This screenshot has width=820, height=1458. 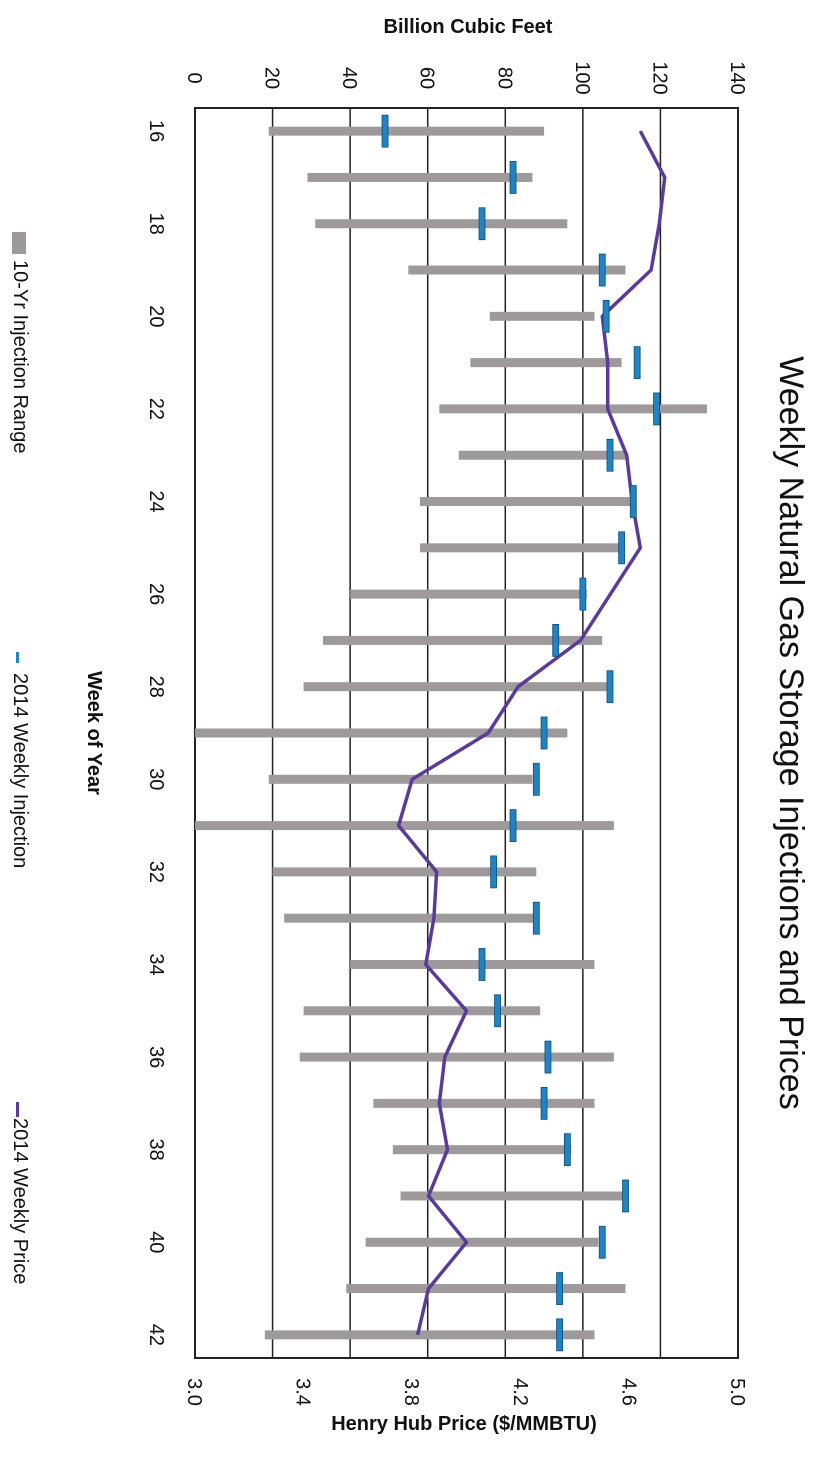 I want to click on x-tick-label: 32, so click(x=156, y=872).